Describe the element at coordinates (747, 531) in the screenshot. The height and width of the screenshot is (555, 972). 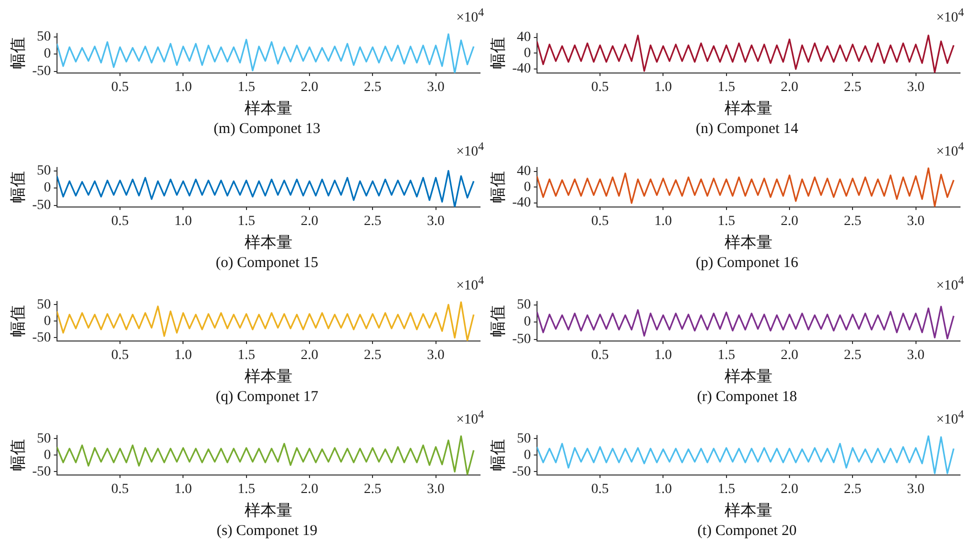
I see `text: (t) Componet 20` at that location.